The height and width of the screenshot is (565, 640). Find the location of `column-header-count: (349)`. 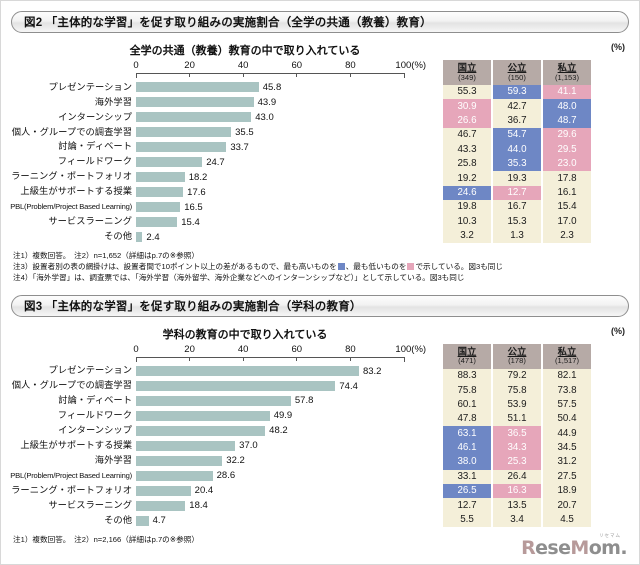

column-header-count: (349) is located at coordinates (467, 77).